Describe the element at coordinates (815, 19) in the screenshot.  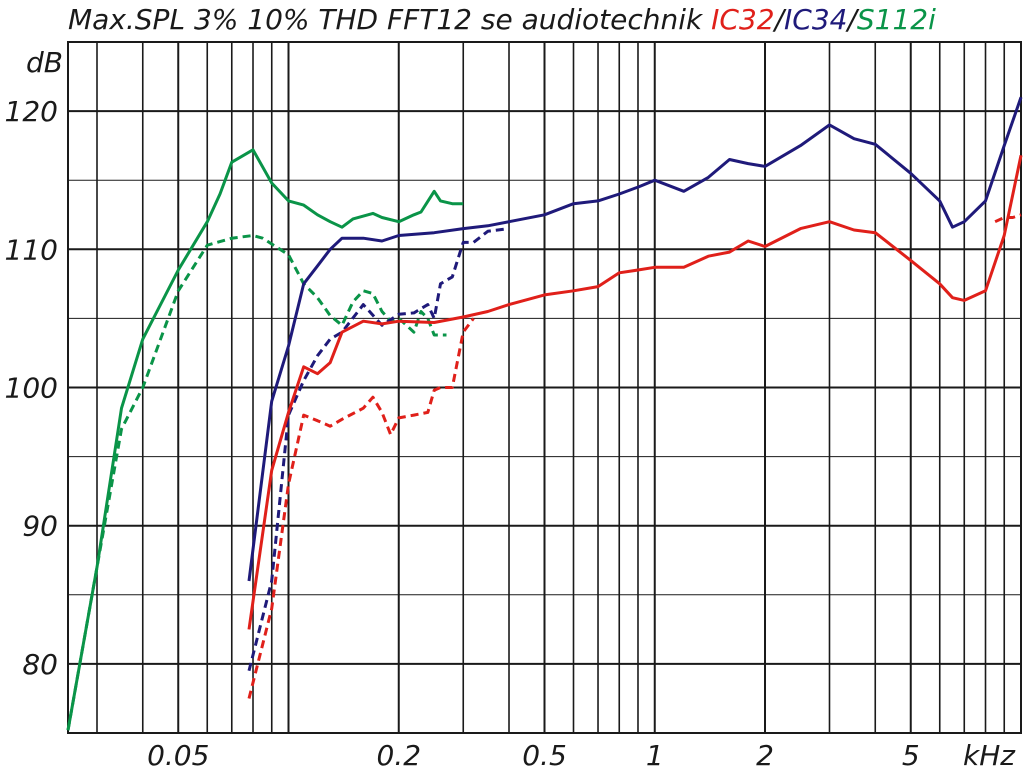
I see `title-model-label: IC34` at that location.